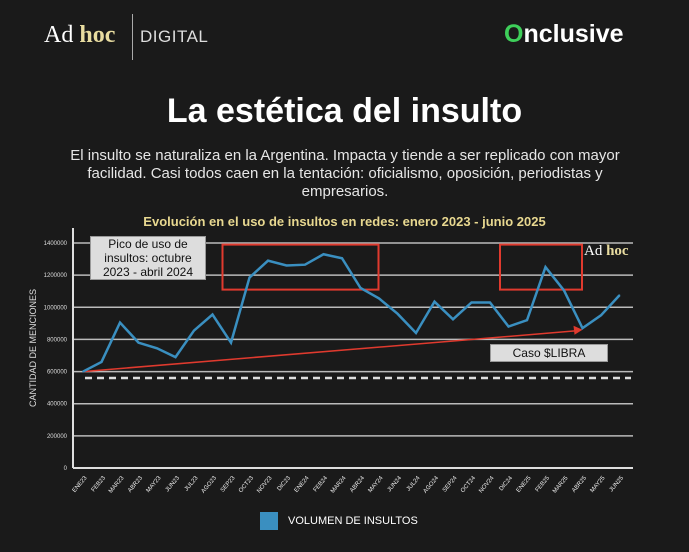 The width and height of the screenshot is (689, 552). What do you see at coordinates (174, 36) in the screenshot?
I see `digital-label: DIGITAL` at bounding box center [174, 36].